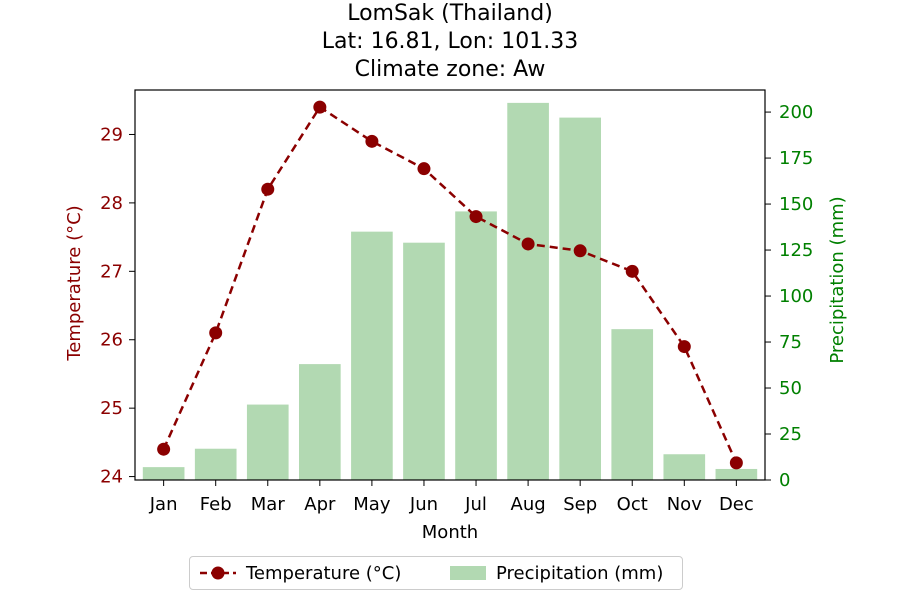 This screenshot has width=900, height=600. I want to click on precip-bar-dec, so click(736, 474).